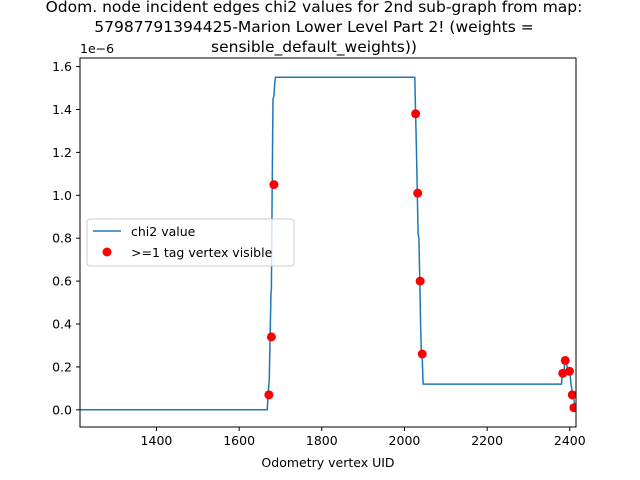 This screenshot has width=640, height=480. What do you see at coordinates (62, 195) in the screenshot?
I see `y-tick-label: 1.0` at bounding box center [62, 195].